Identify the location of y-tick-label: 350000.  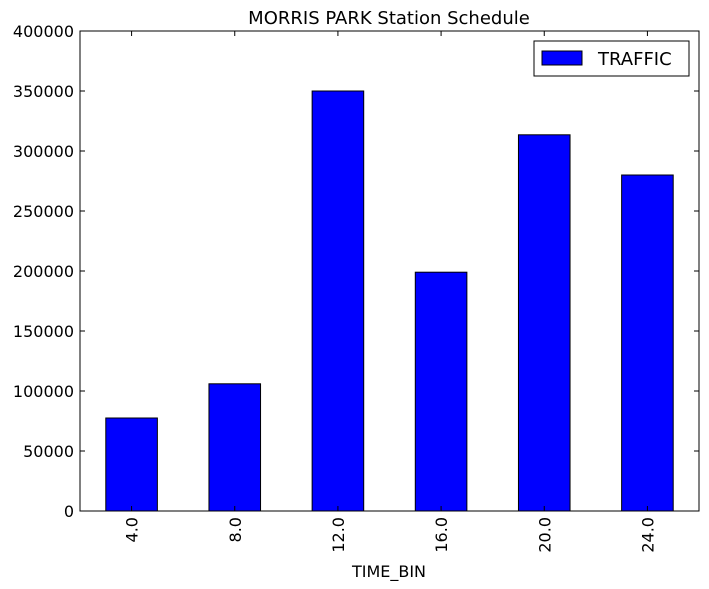
(43, 91).